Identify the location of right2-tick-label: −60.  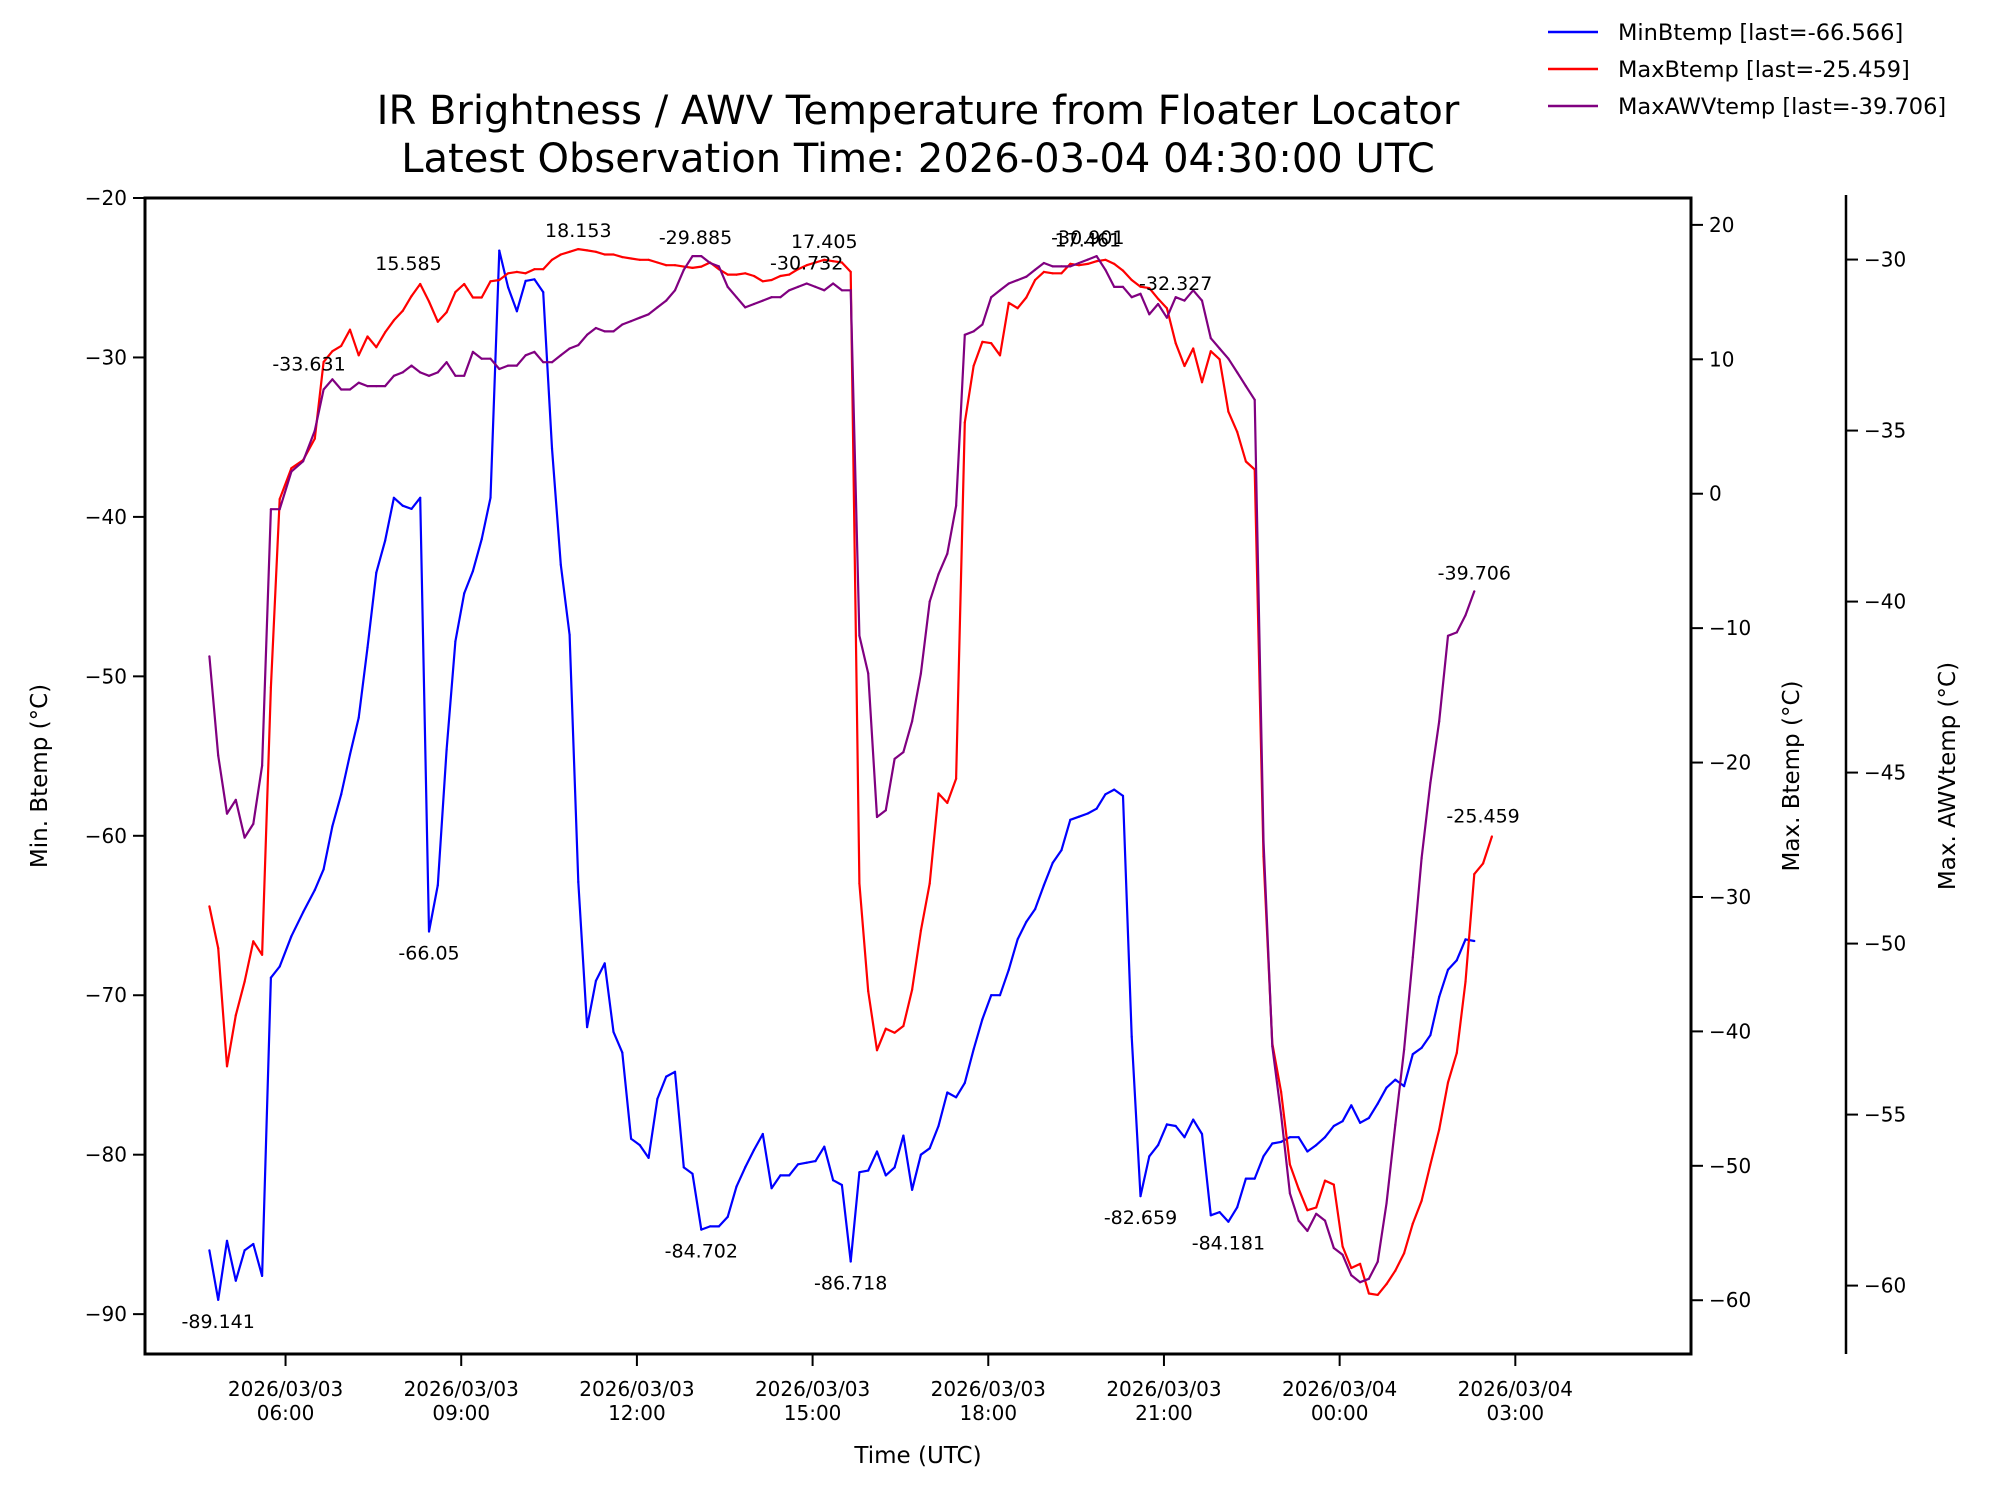
(1885, 1286).